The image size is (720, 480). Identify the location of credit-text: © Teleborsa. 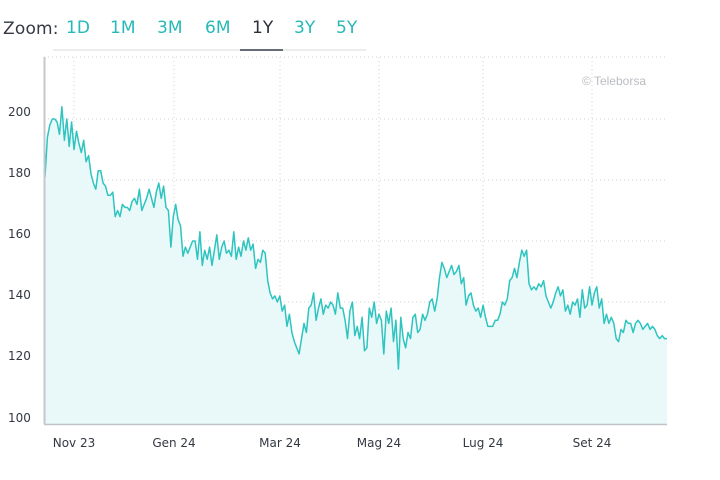
(614, 81).